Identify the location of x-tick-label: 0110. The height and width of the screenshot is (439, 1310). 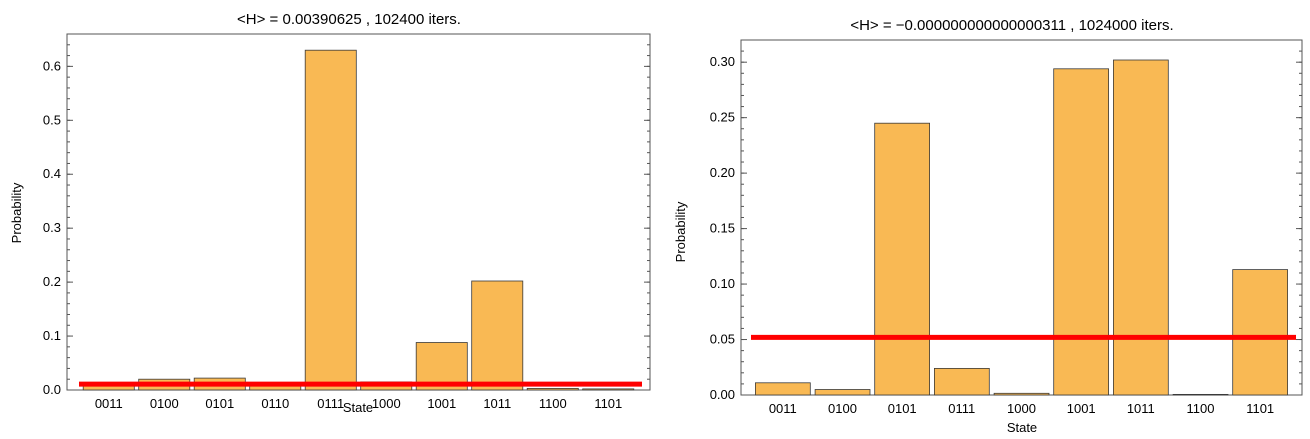
(275, 403).